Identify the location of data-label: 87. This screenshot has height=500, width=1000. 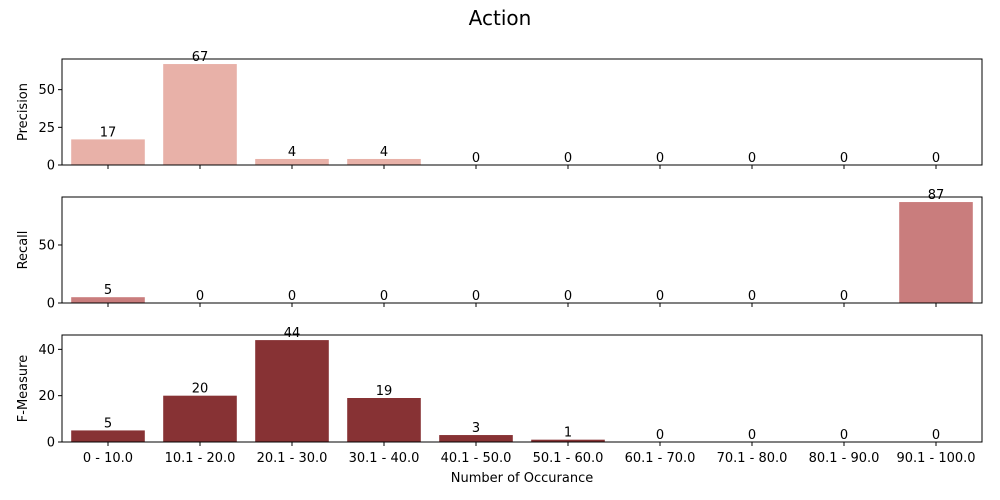
(936, 195).